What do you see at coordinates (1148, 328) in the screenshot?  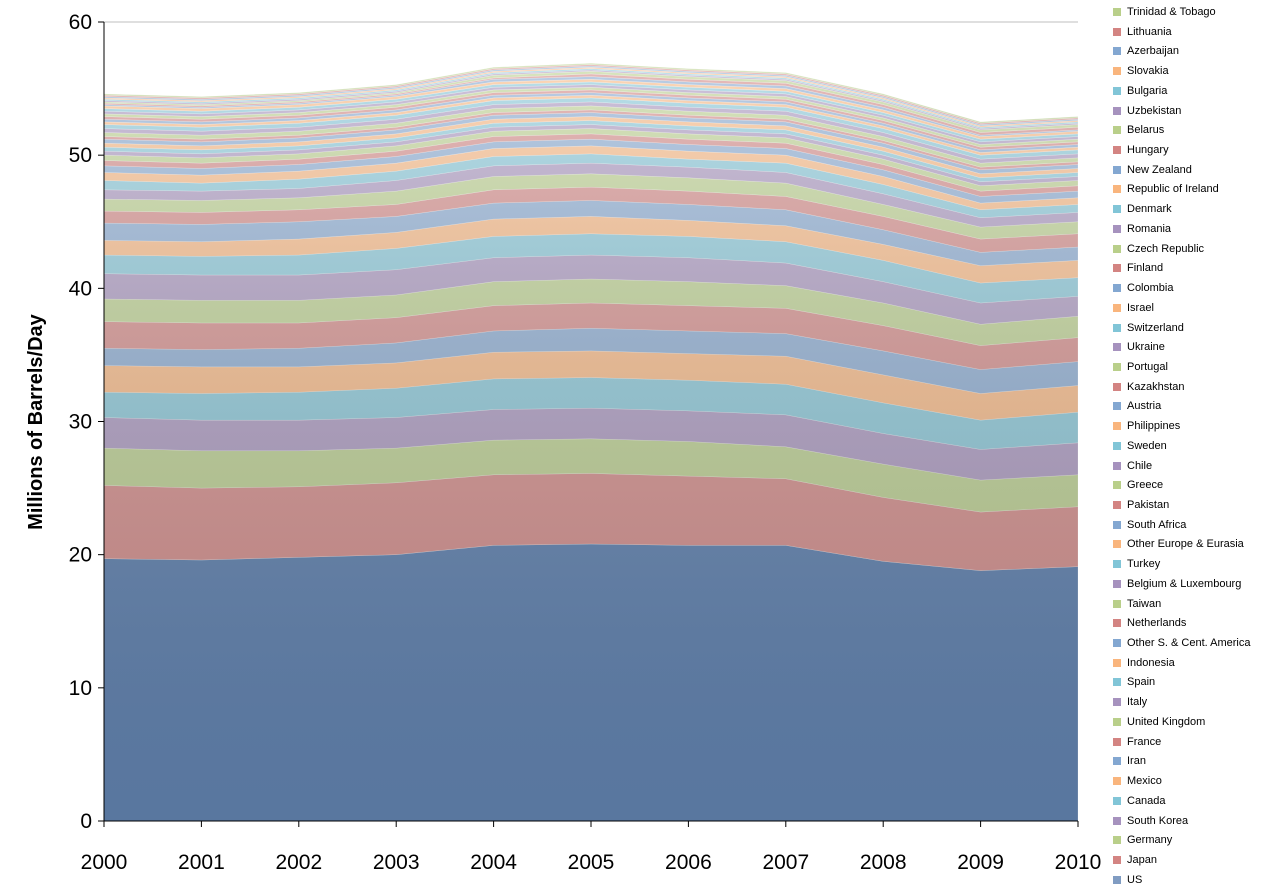 I see `legend-item: Switzerland` at bounding box center [1148, 328].